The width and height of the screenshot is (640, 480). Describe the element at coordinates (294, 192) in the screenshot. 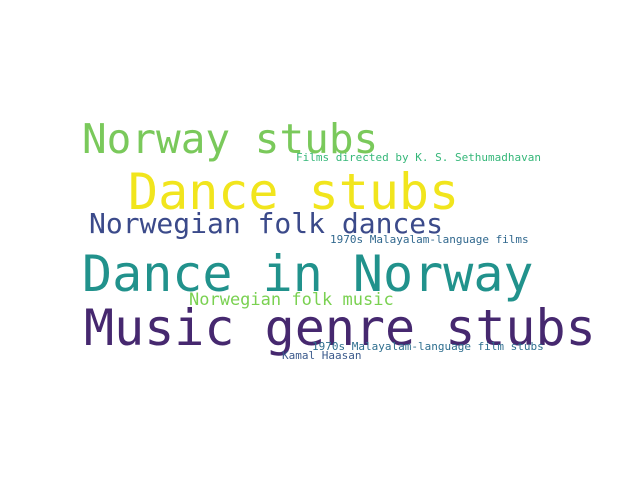

I see `word-dance-stubs: Dance stubs` at that location.